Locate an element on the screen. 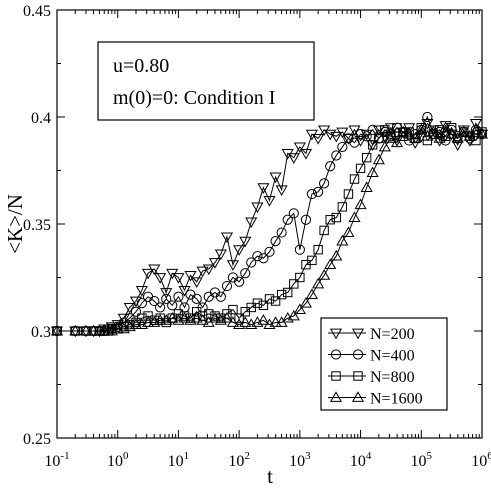 Image resolution: width=491 pixels, height=491 pixels. x-axis-label: t is located at coordinates (270, 476).